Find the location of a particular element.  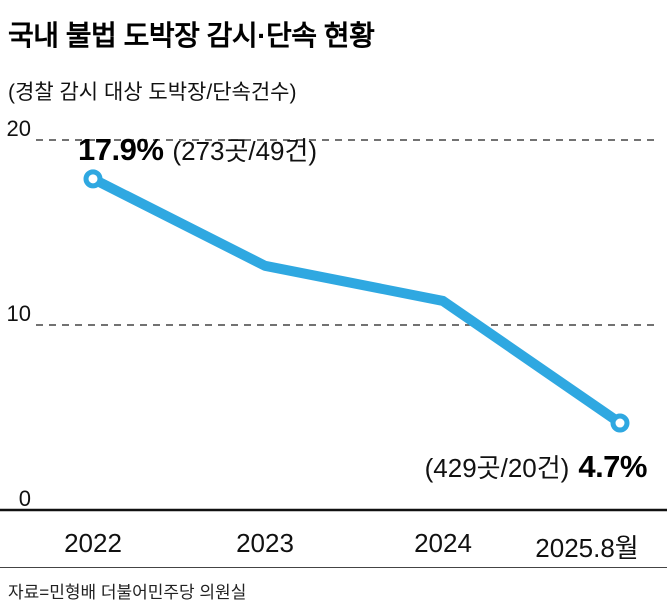

annotation-last-detail: (429곳/20건) is located at coordinates (497, 468).